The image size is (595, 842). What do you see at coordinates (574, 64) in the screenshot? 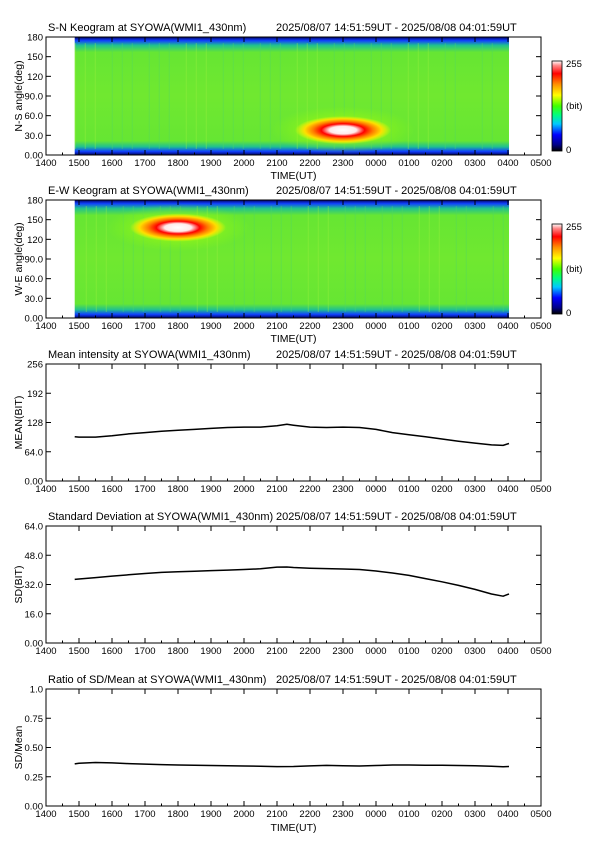
I see `colorbar-max-label: 255` at bounding box center [574, 64].